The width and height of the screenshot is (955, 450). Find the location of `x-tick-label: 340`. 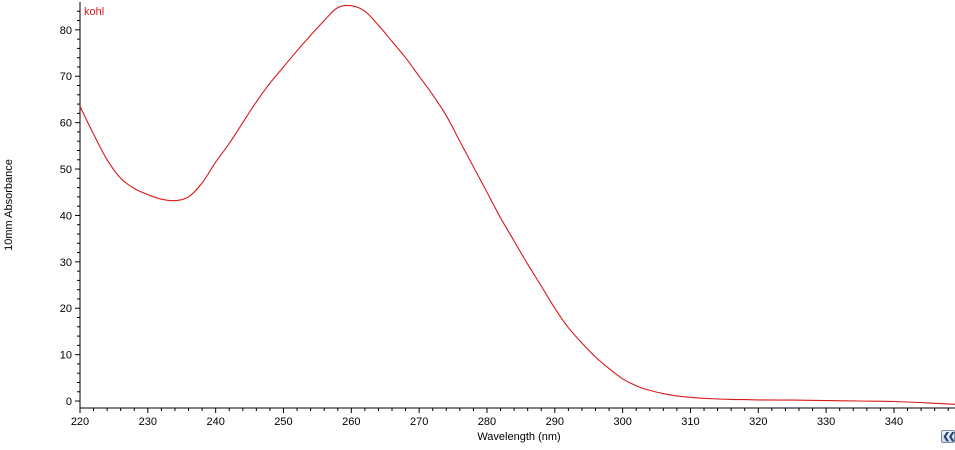

x-tick-label: 340 is located at coordinates (894, 422).